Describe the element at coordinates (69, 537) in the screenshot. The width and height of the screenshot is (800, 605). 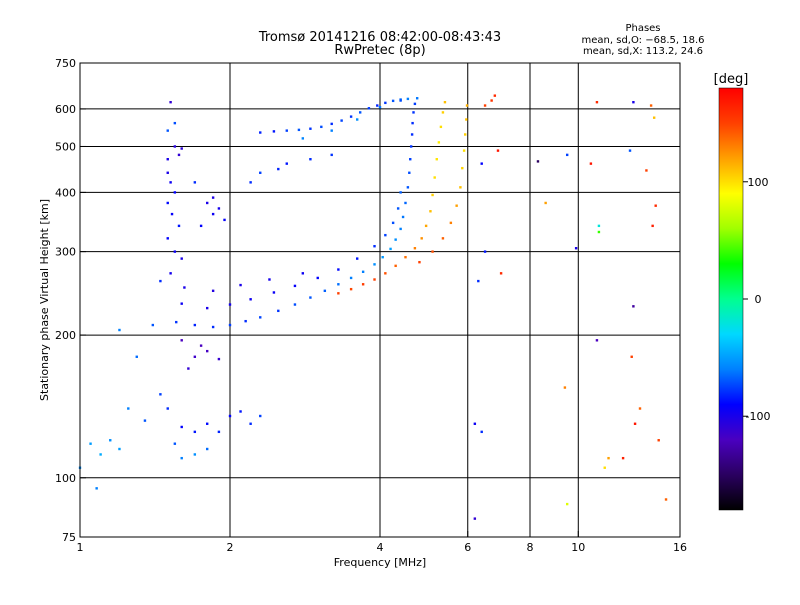
I see `y-tick-label: 75` at that location.